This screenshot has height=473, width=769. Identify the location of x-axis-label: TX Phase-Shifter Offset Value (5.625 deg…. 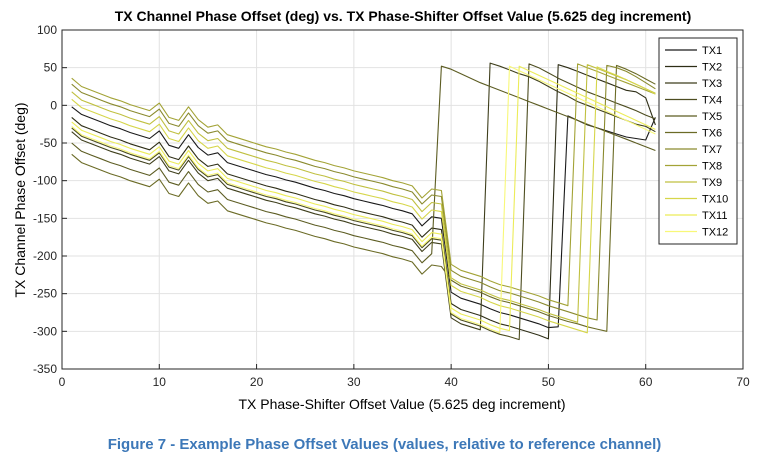
(401, 404).